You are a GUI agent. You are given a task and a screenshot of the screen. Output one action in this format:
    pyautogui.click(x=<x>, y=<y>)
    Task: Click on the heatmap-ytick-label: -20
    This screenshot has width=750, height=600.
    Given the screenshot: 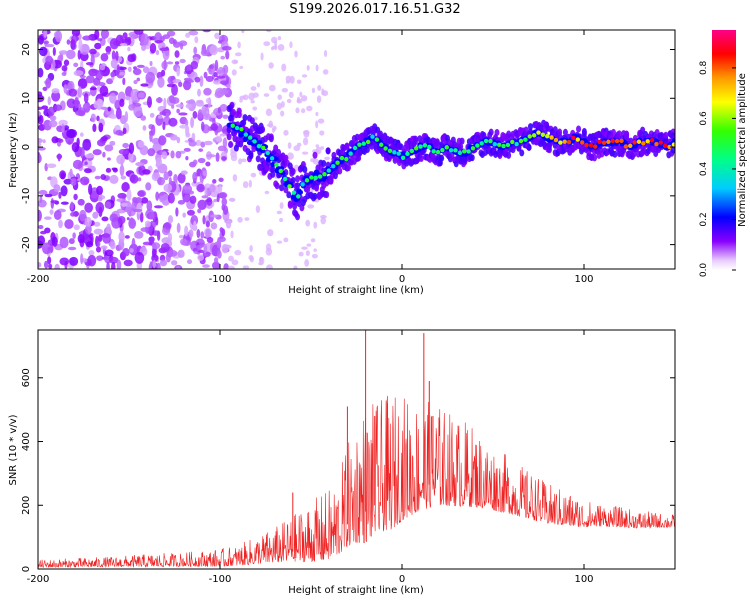 What is the action you would take?
    pyautogui.click(x=26, y=244)
    